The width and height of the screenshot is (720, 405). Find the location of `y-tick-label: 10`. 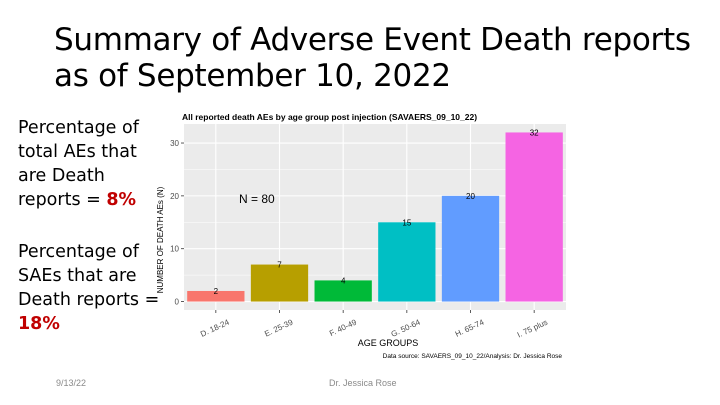

y-tick-label: 10 is located at coordinates (174, 249).